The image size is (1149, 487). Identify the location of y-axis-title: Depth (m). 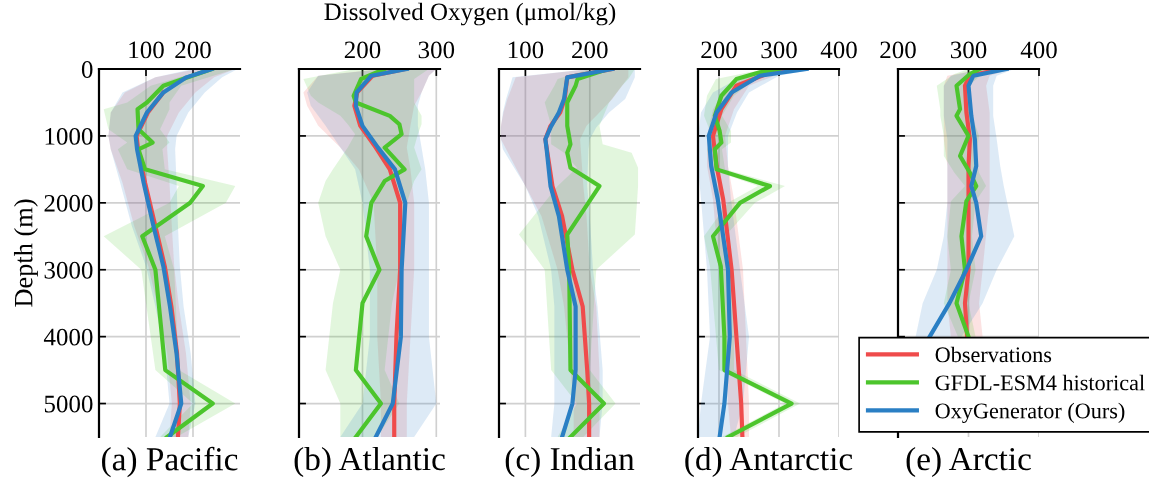
(25, 253).